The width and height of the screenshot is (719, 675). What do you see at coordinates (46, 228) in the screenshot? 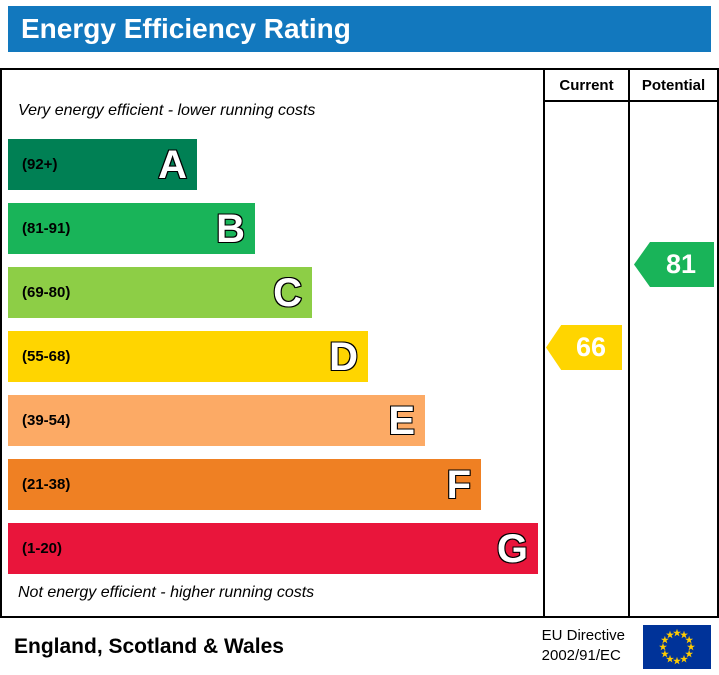
I see `band-range: (81-91)` at bounding box center [46, 228].